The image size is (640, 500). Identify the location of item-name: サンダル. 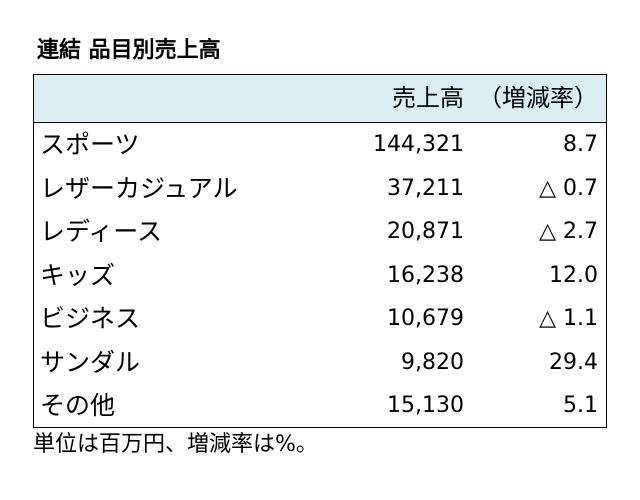
(90, 362).